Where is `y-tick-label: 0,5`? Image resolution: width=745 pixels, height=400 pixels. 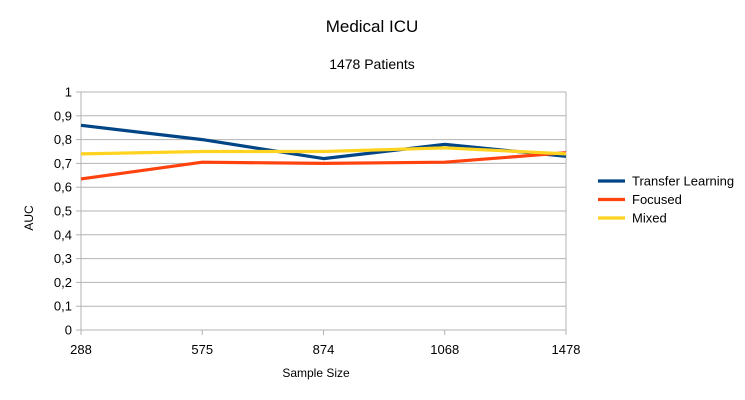 y-tick-label: 0,5 is located at coordinates (63, 211).